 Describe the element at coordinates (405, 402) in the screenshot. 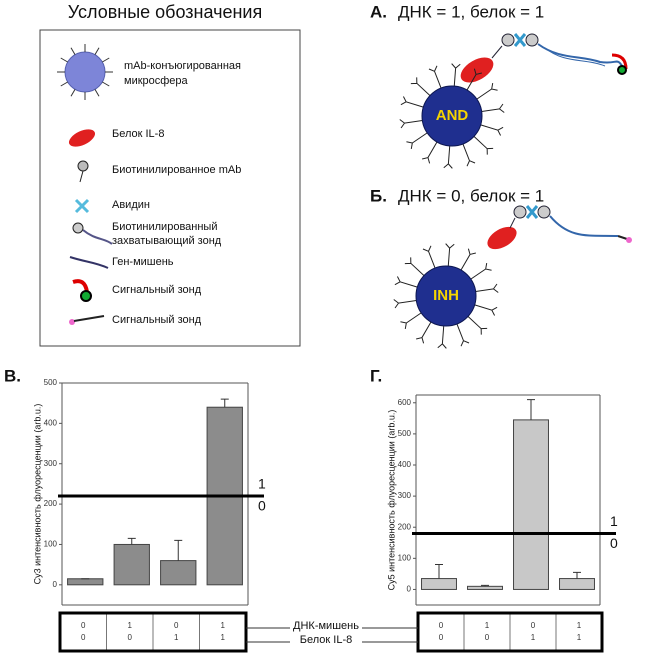

I see `y-tick-label: 600` at that location.